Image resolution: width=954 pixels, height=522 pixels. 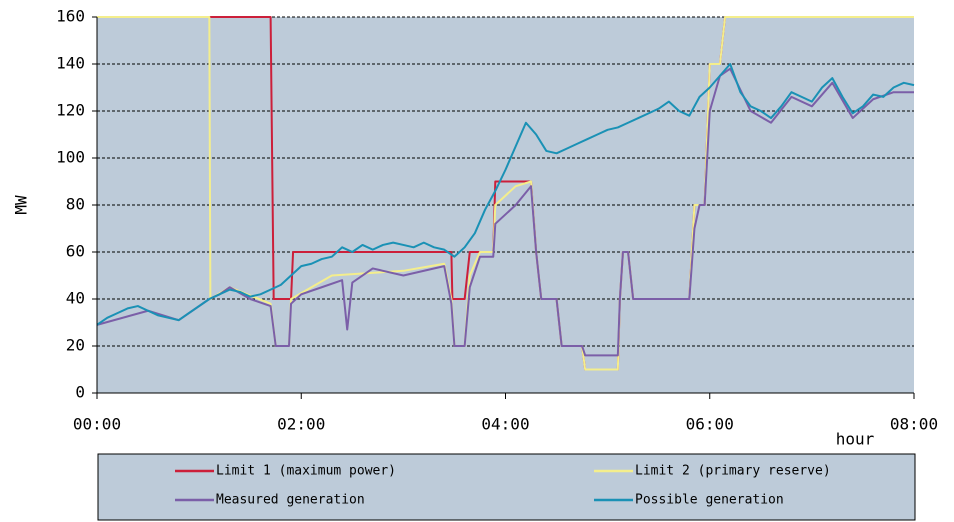 What do you see at coordinates (70, 16) in the screenshot?
I see `y-tick-label: 160` at bounding box center [70, 16].